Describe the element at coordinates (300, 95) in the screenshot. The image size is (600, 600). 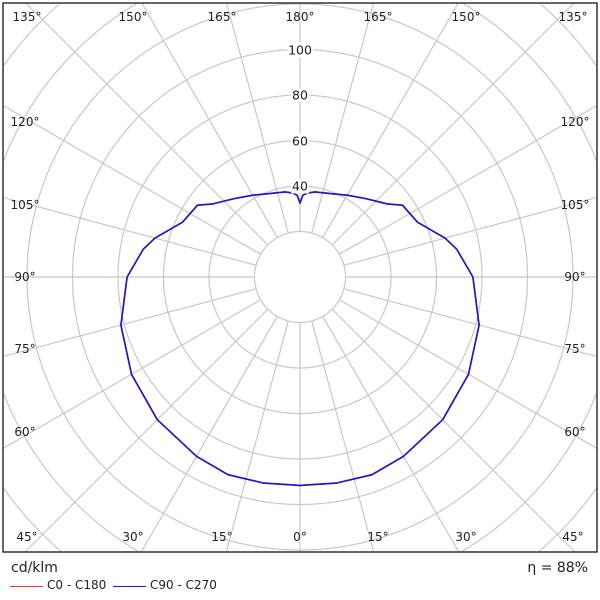
I see `radial-tick-label: 80` at that location.